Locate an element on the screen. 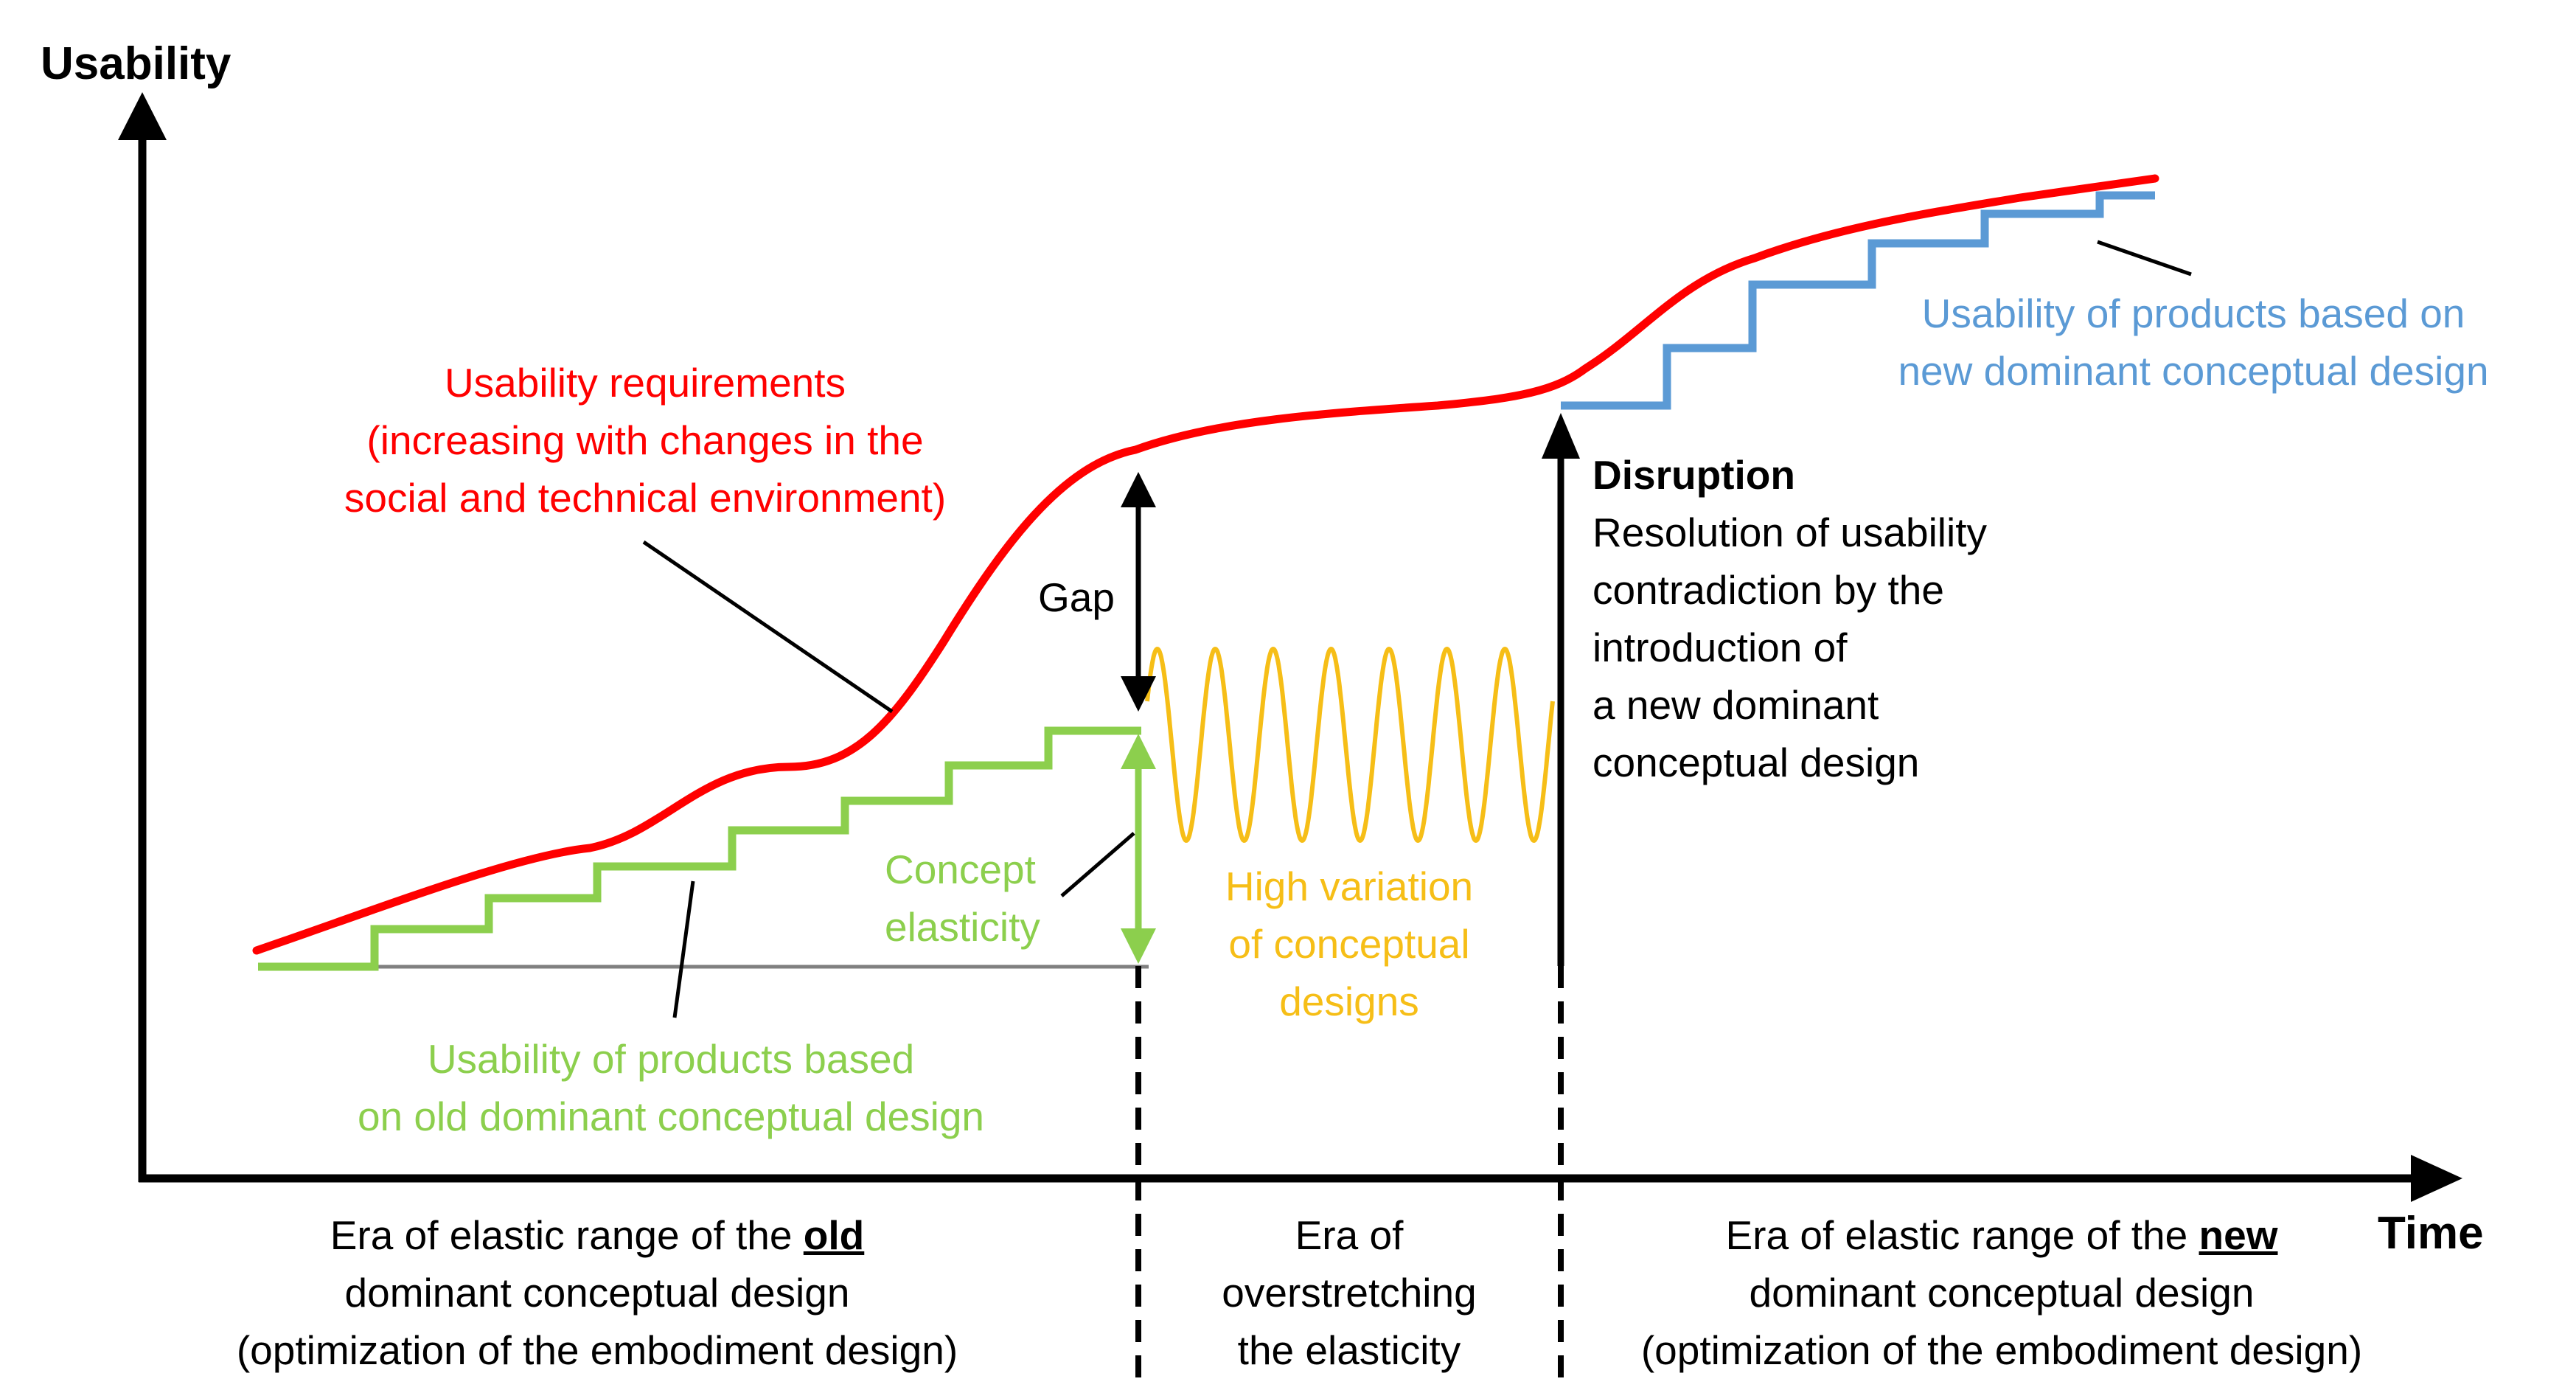  variation-label: High variation of conceptual designs is located at coordinates (1350, 944).